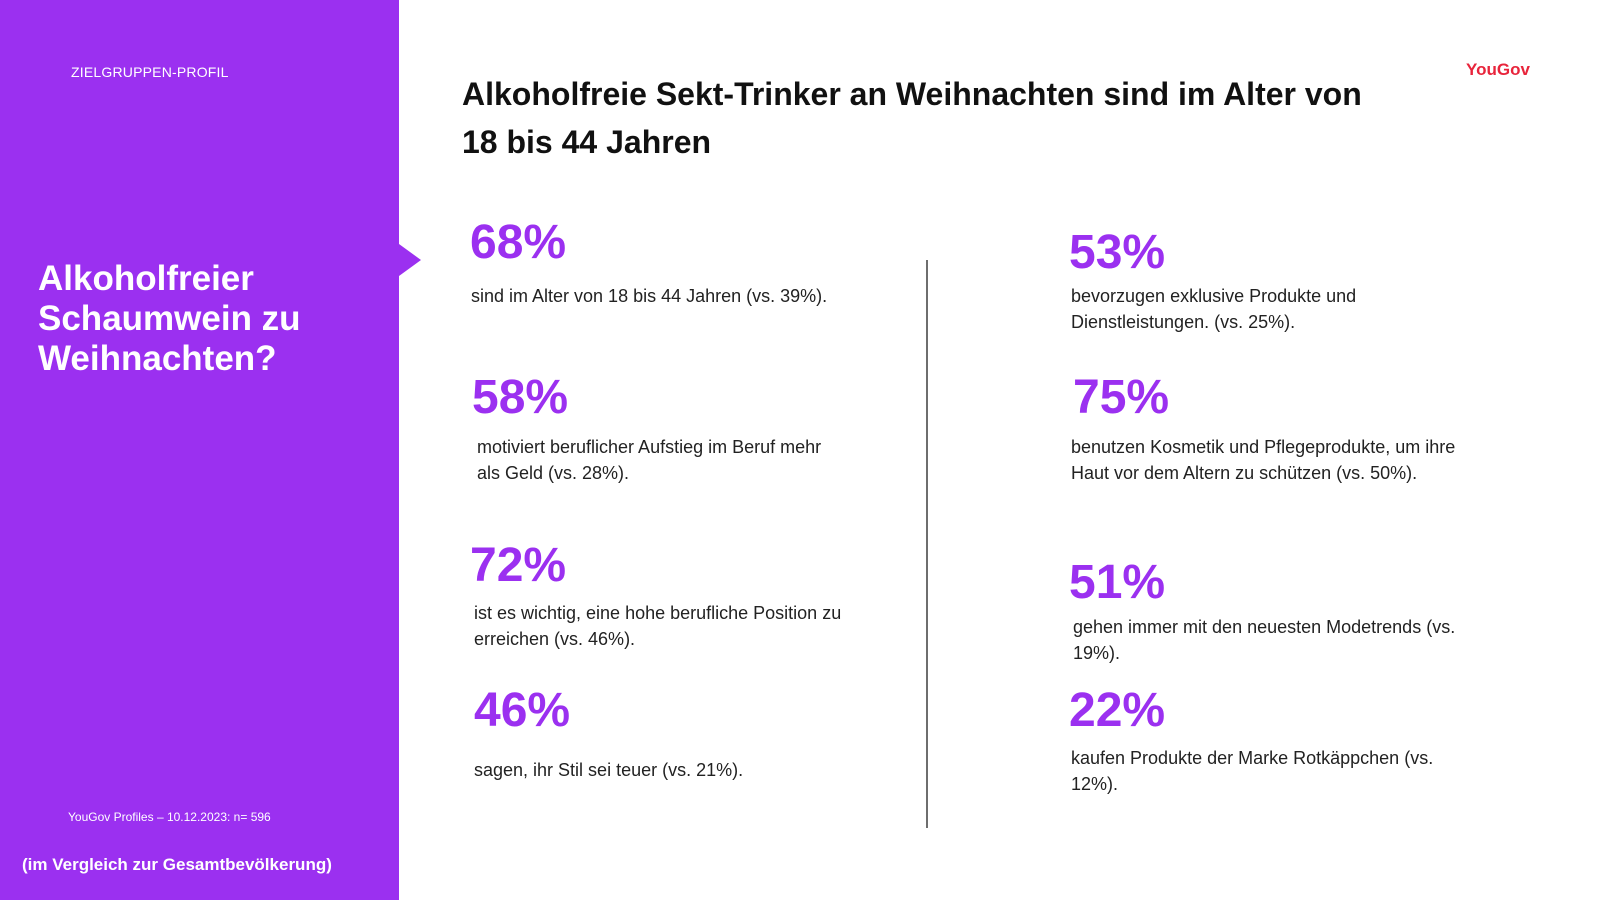 The width and height of the screenshot is (1600, 900). I want to click on stat-value: 75%, so click(1121, 397).